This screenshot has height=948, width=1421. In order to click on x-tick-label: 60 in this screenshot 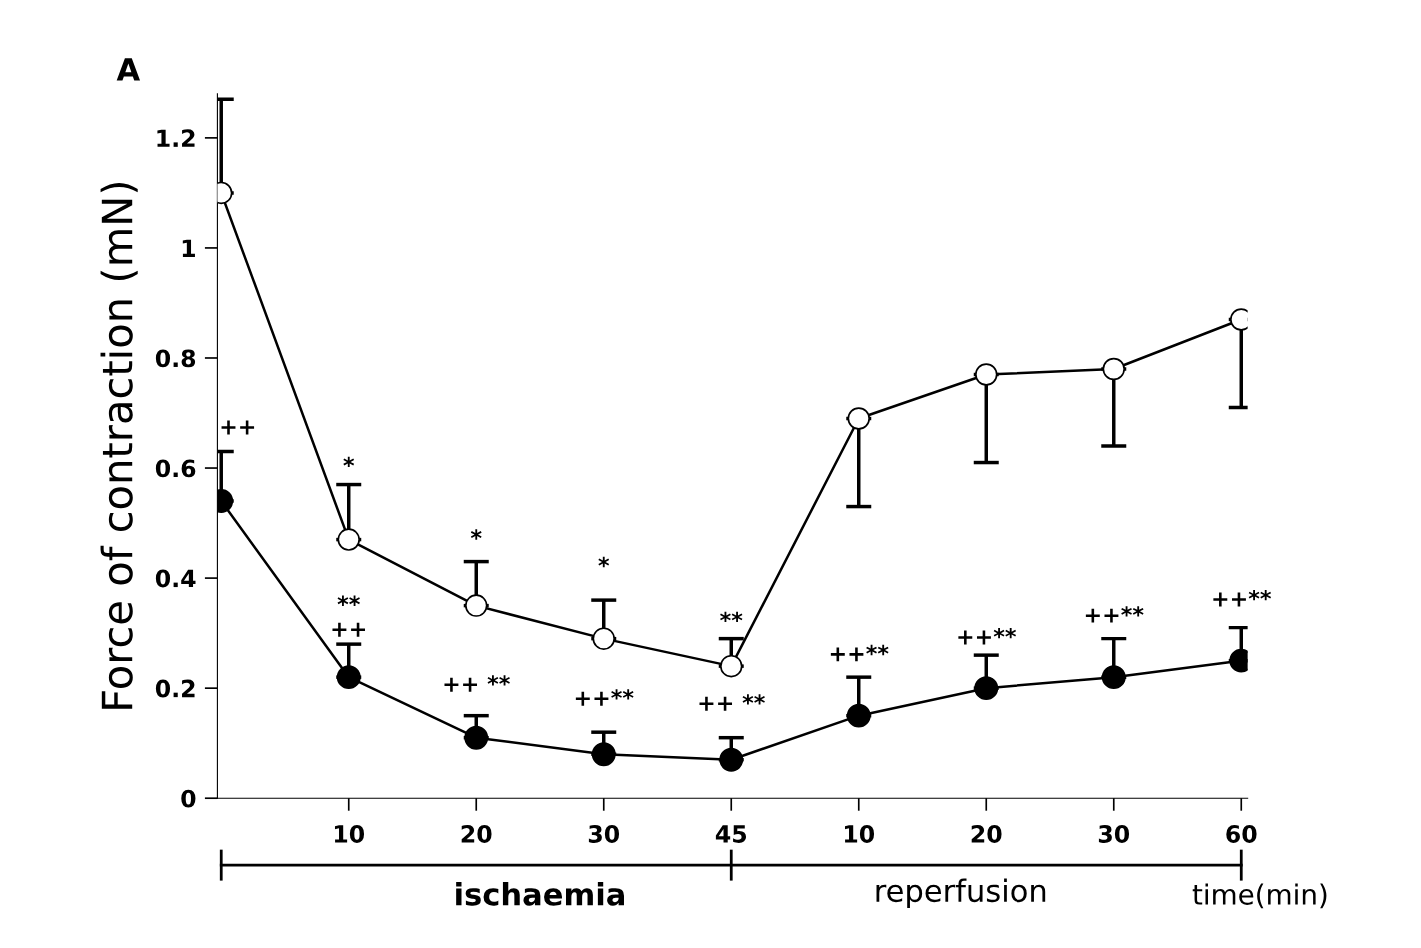, I will do `click(1241, 834)`.